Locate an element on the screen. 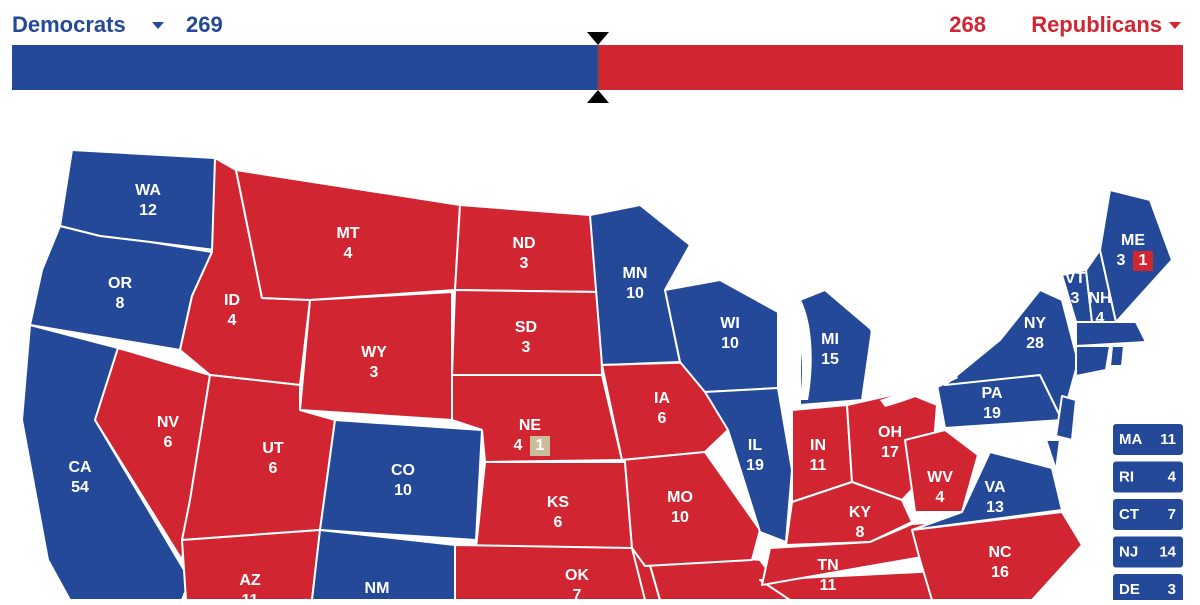  small-state-abbr: NJ is located at coordinates (1128, 551).